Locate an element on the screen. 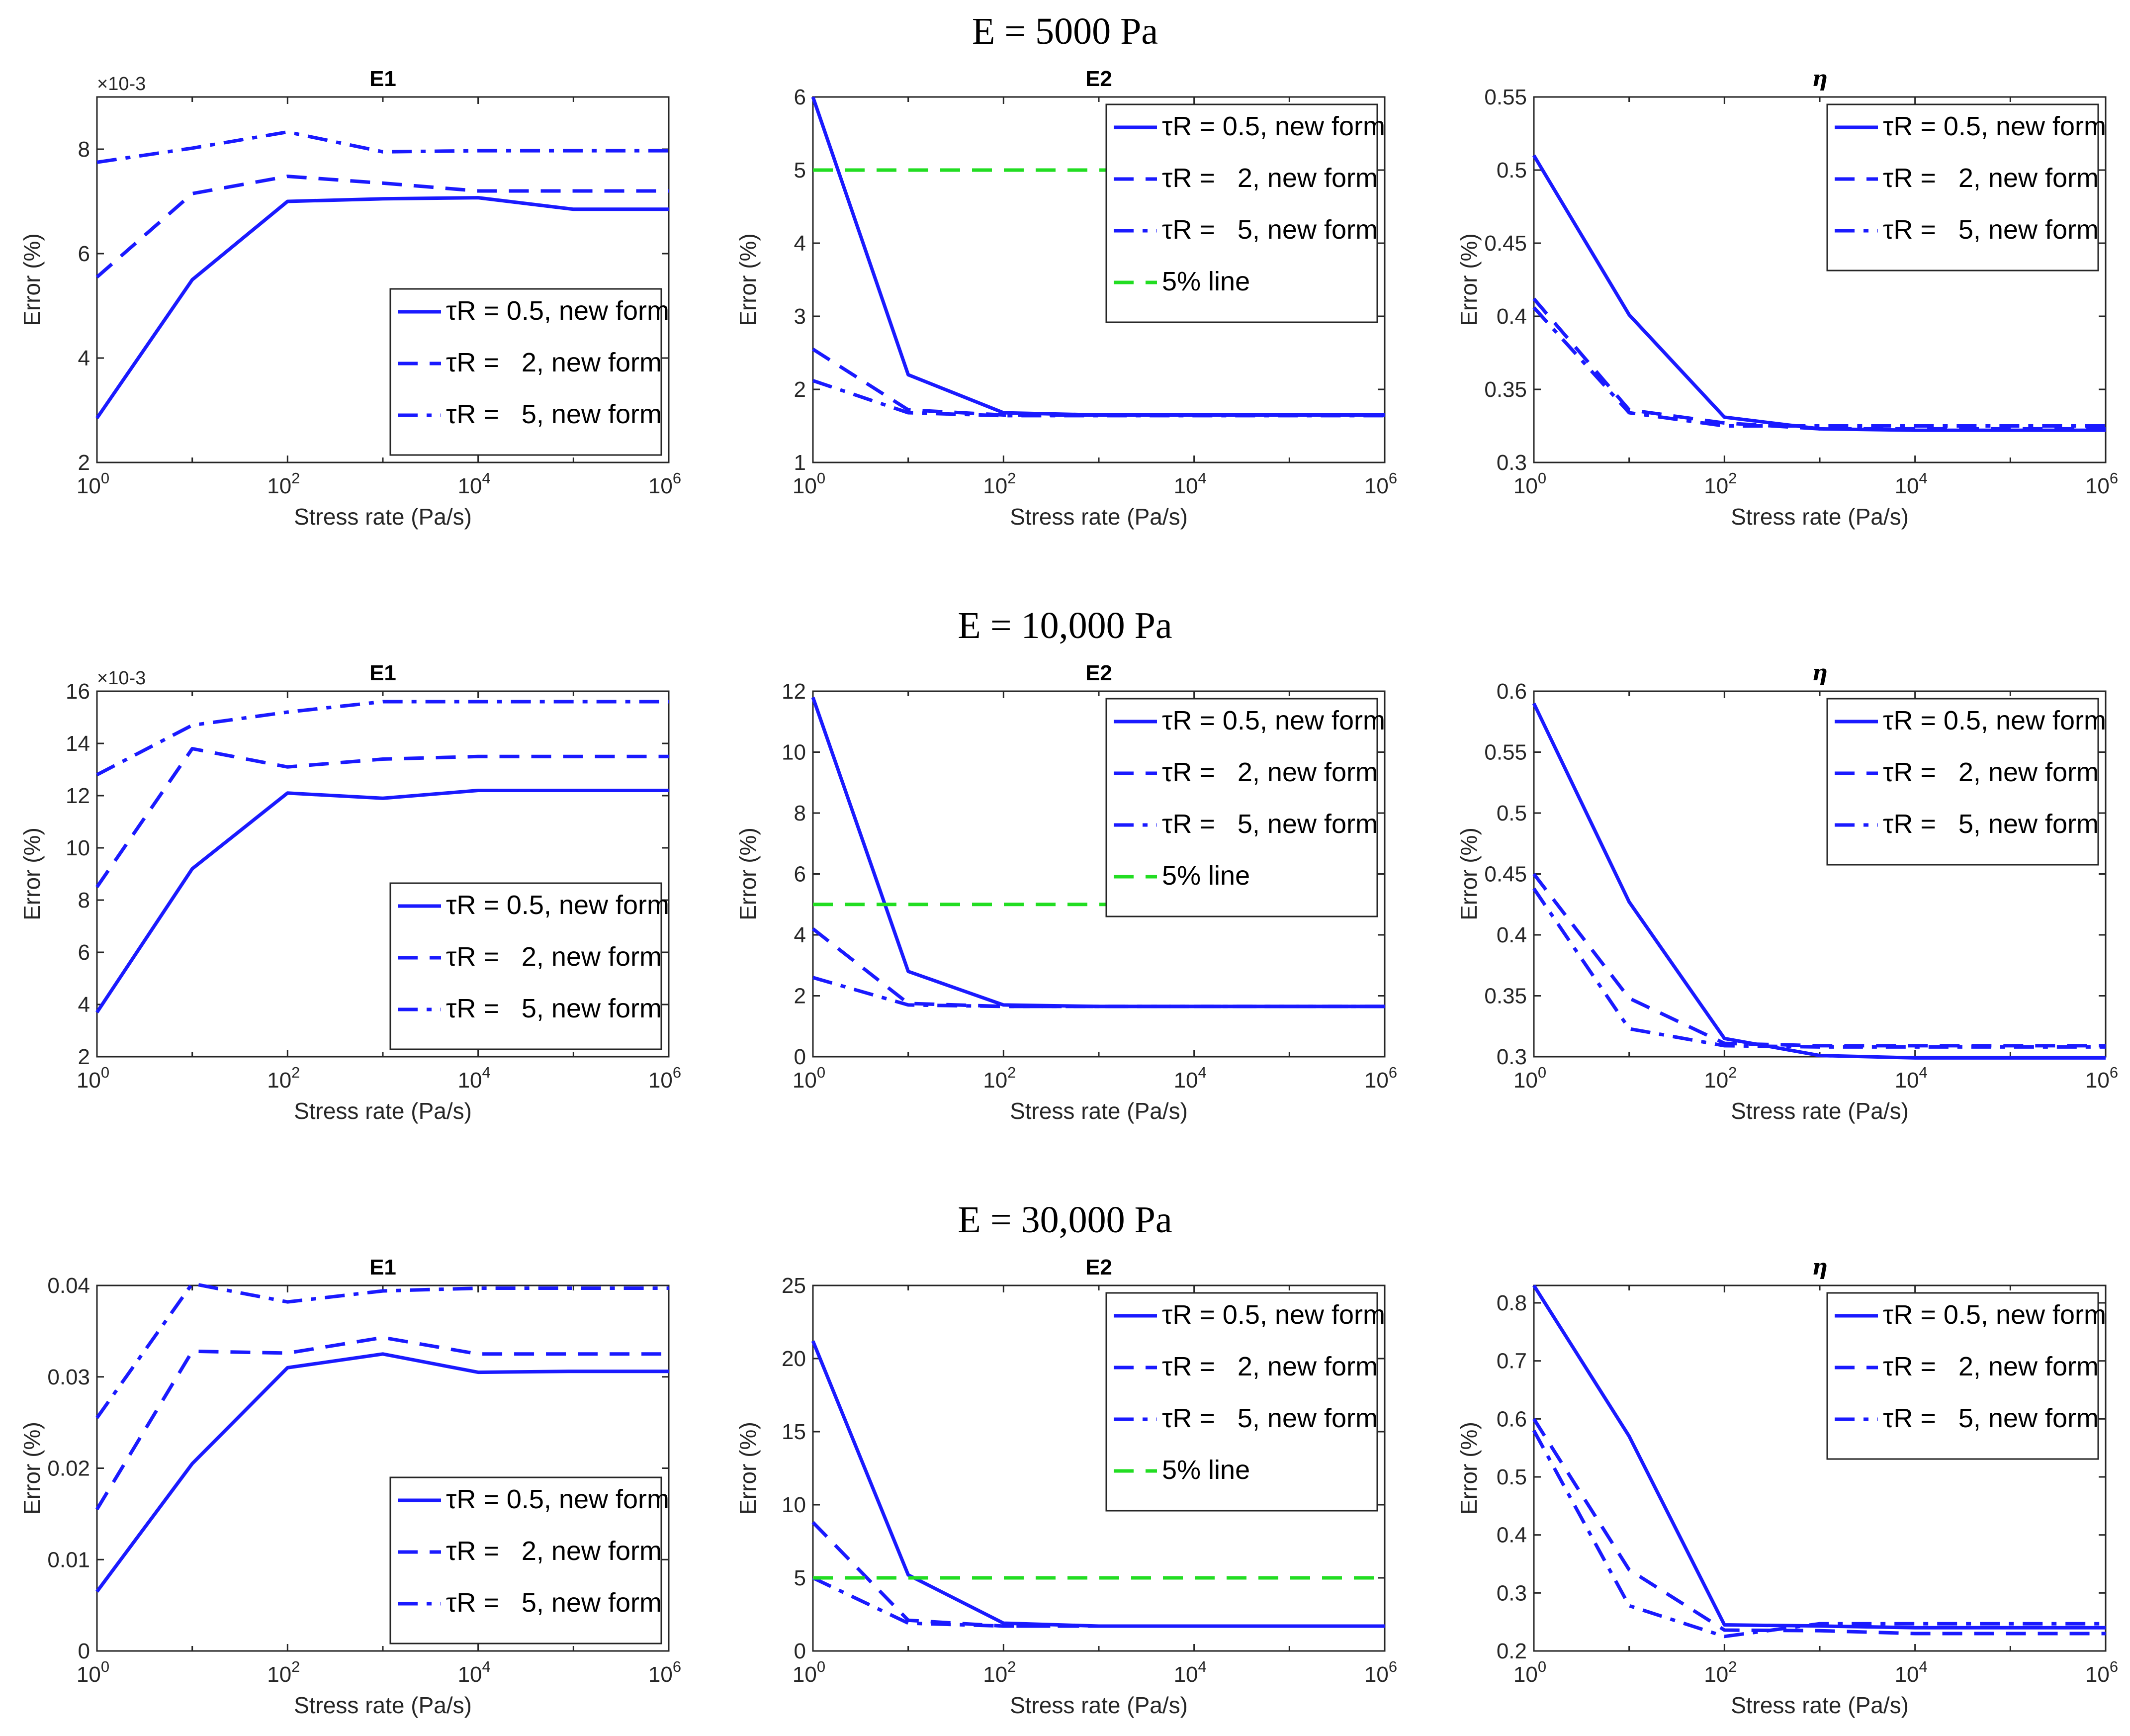 This screenshot has height=1736, width=2130. y-tick-label: 10 is located at coordinates (794, 753).